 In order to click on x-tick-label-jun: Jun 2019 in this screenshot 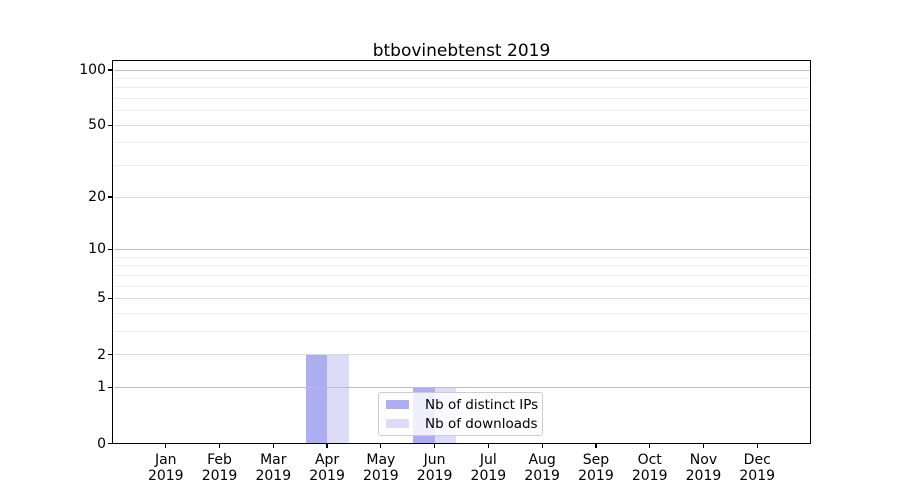, I will do `click(434, 468)`.